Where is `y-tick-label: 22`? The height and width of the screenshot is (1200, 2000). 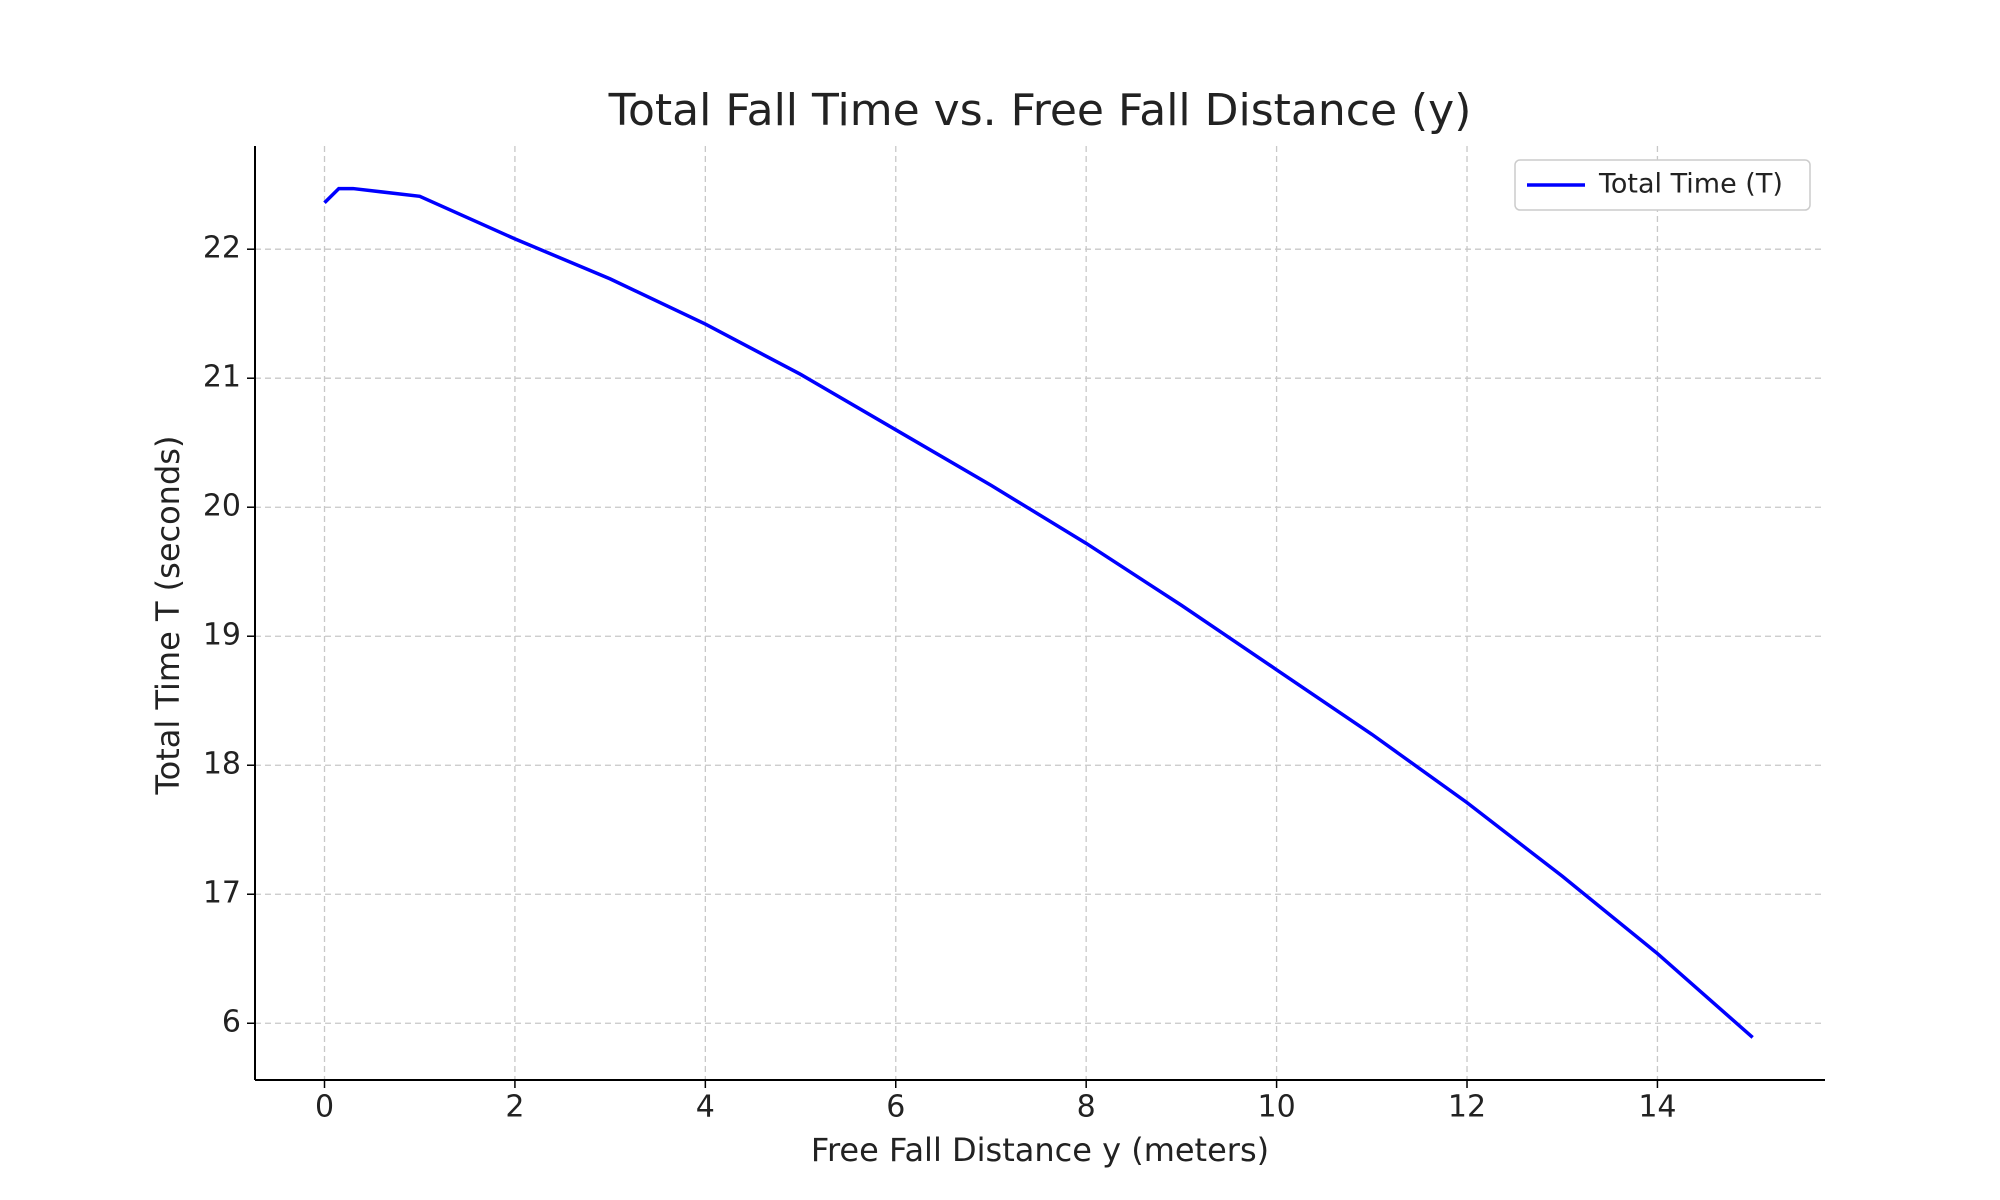
y-tick-label: 22 is located at coordinates (222, 248).